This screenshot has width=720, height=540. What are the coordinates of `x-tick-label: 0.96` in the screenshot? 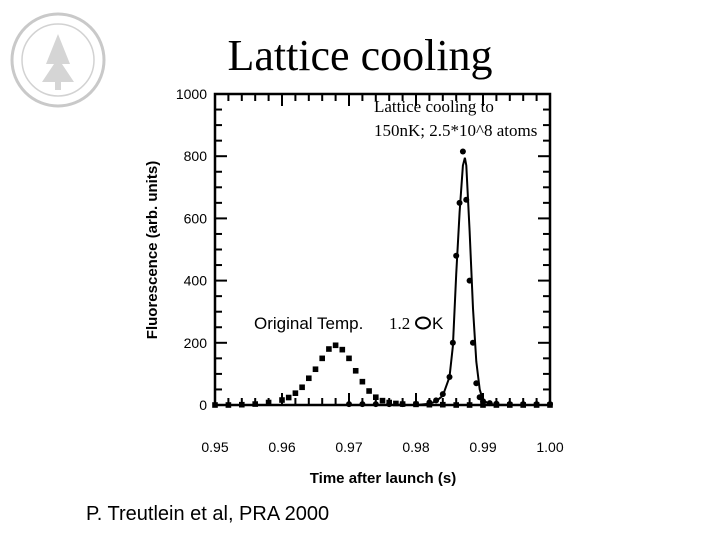 It's located at (281, 447).